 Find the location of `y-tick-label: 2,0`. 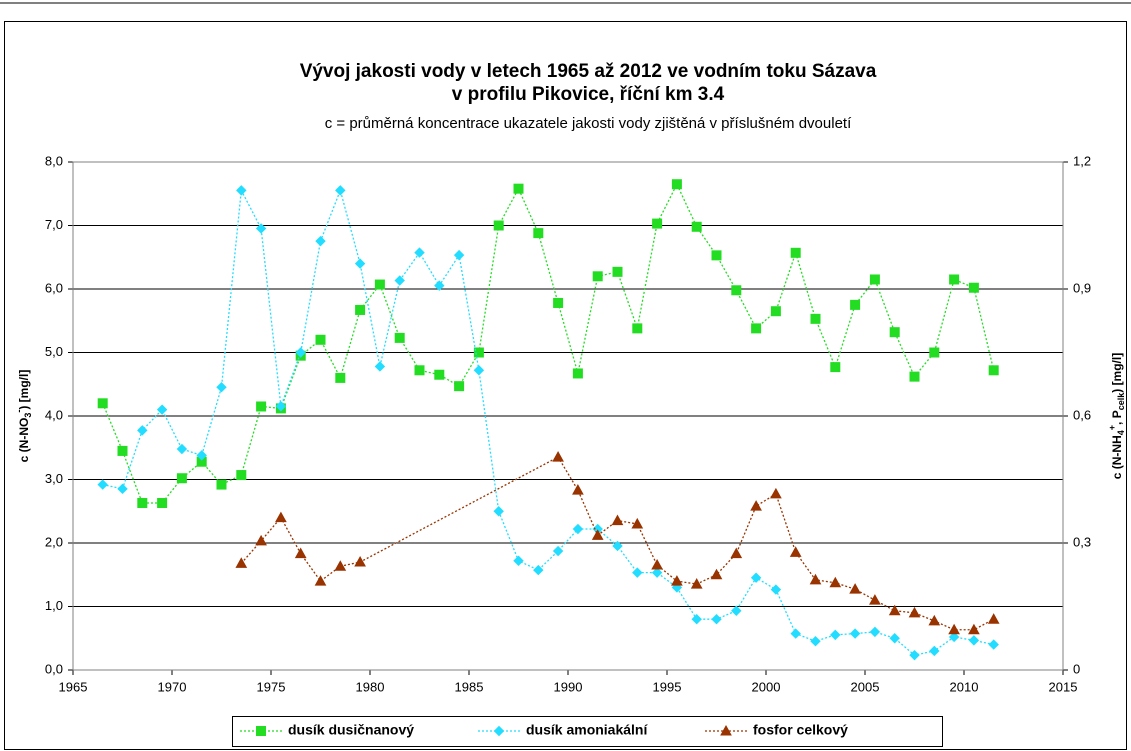

y-tick-label: 2,0 is located at coordinates (54, 541).